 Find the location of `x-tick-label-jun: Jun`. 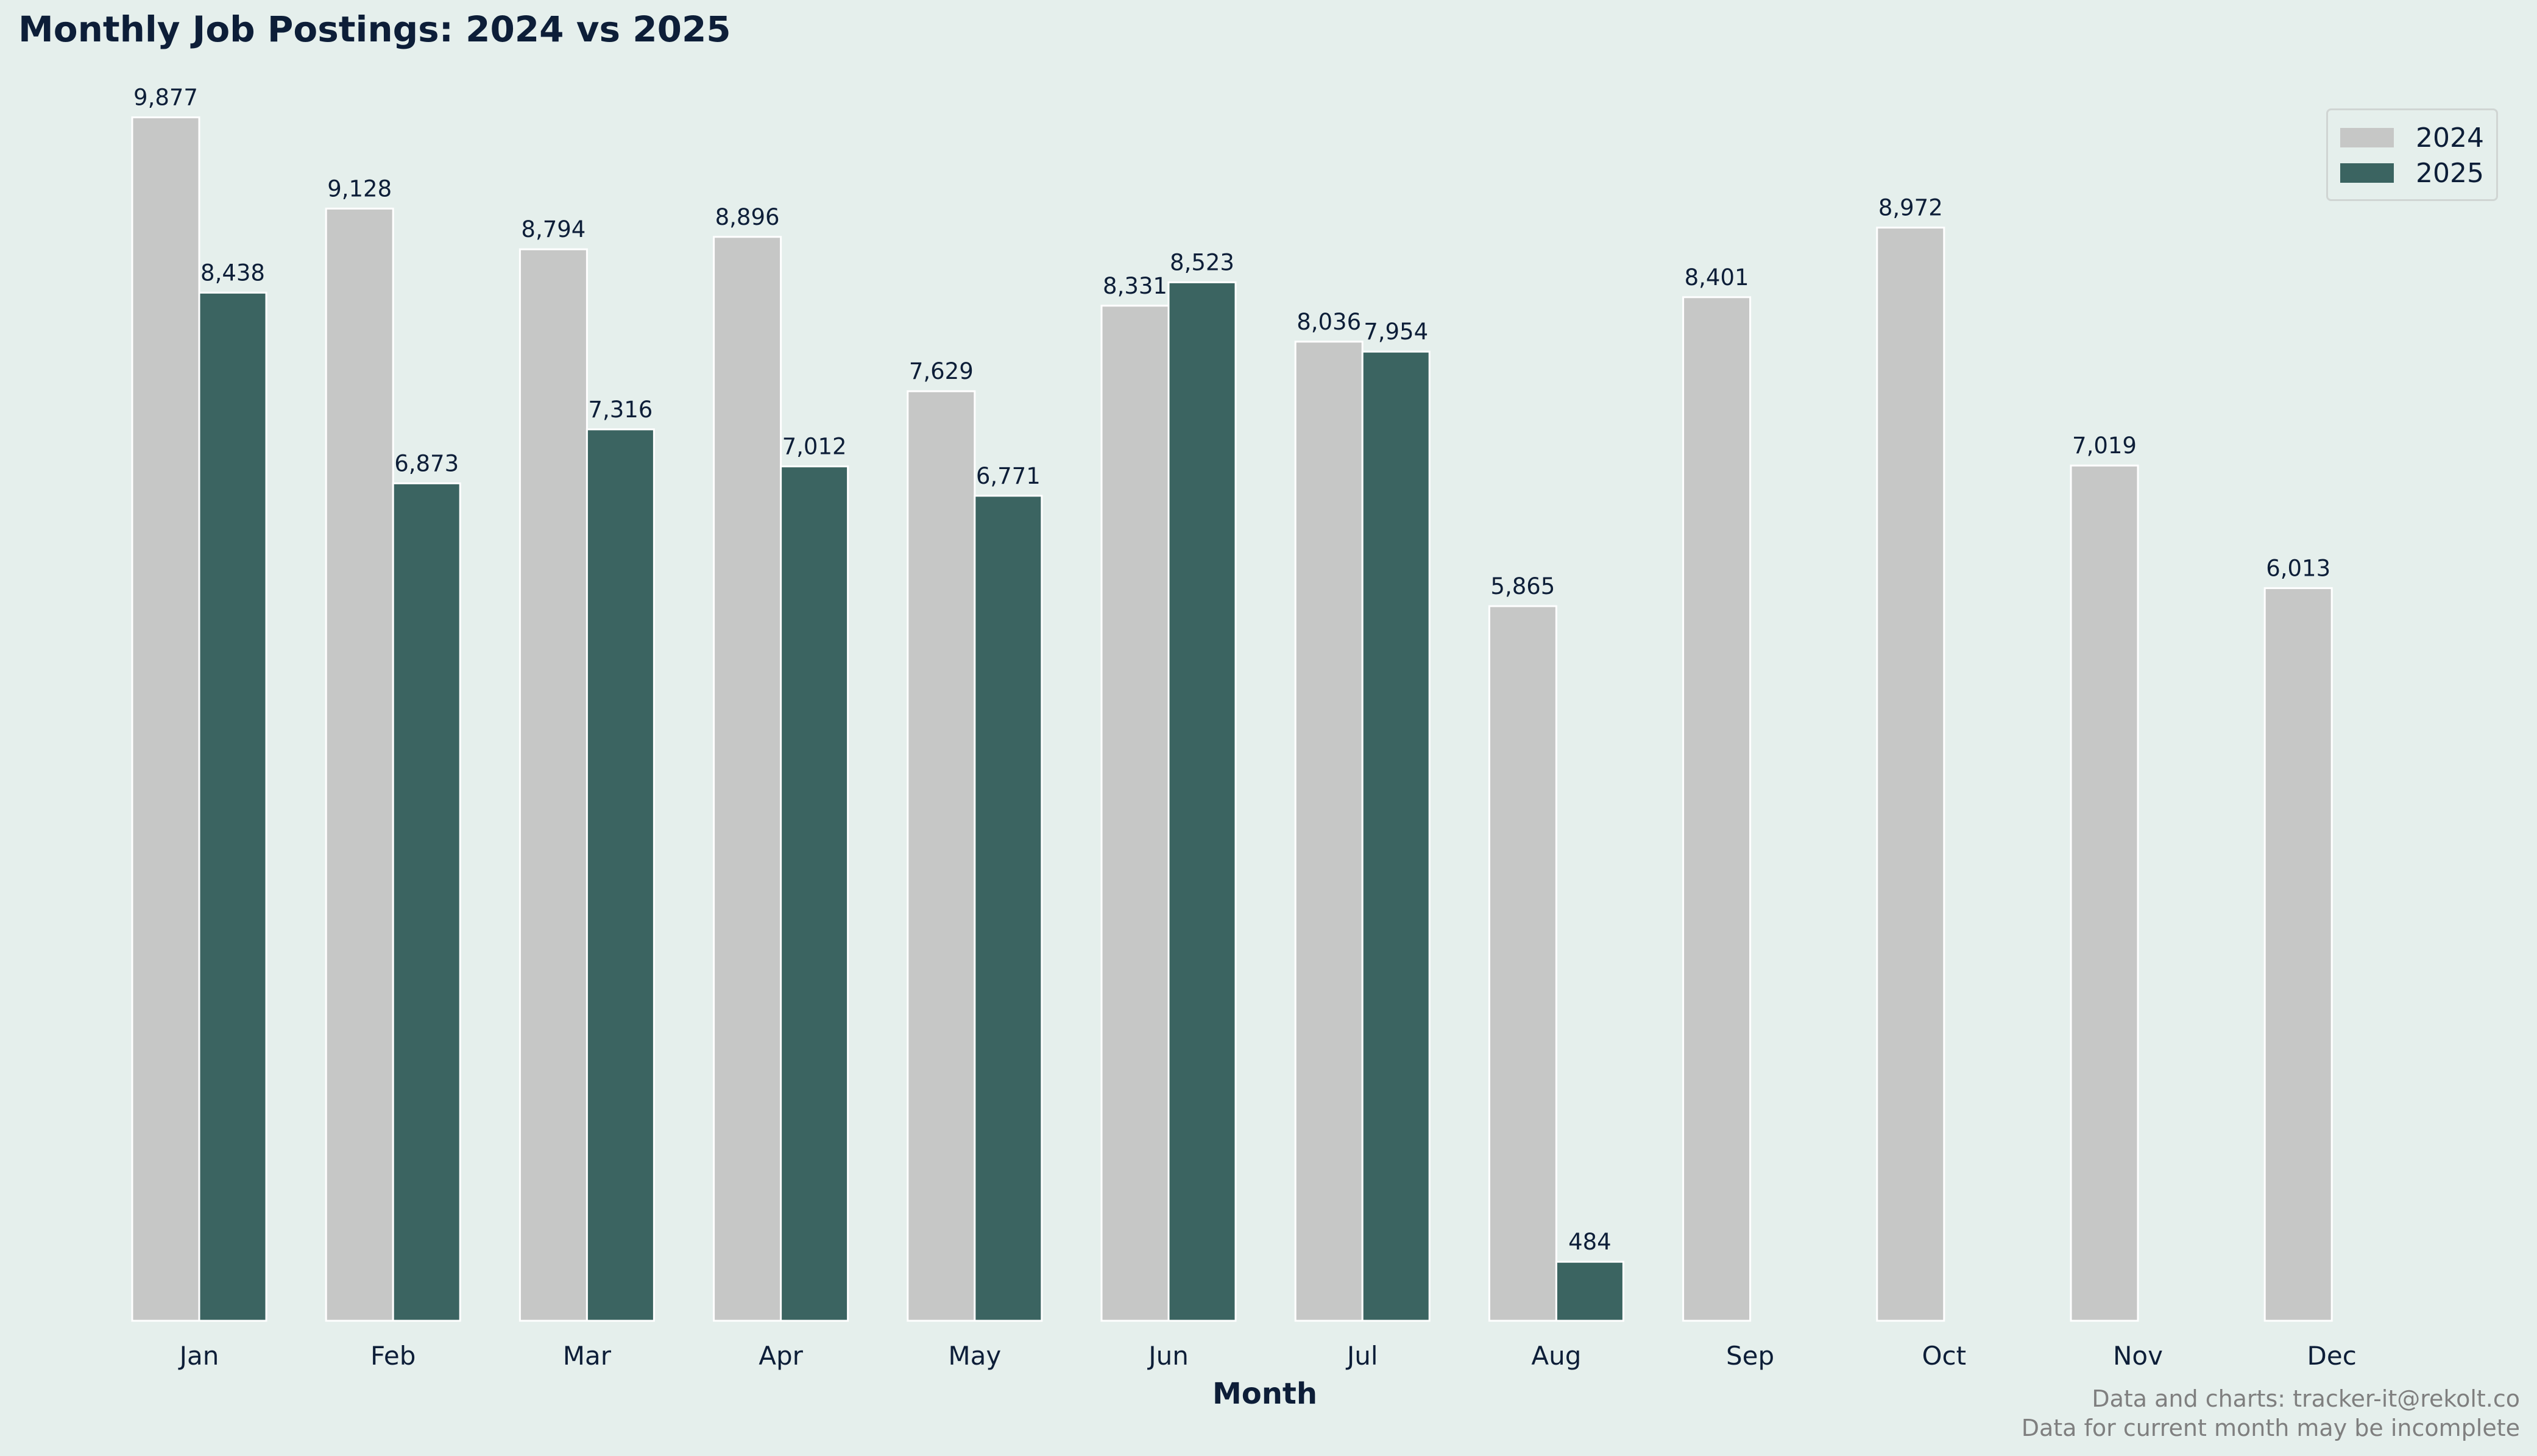

x-tick-label-jun: Jun is located at coordinates (1168, 1356).